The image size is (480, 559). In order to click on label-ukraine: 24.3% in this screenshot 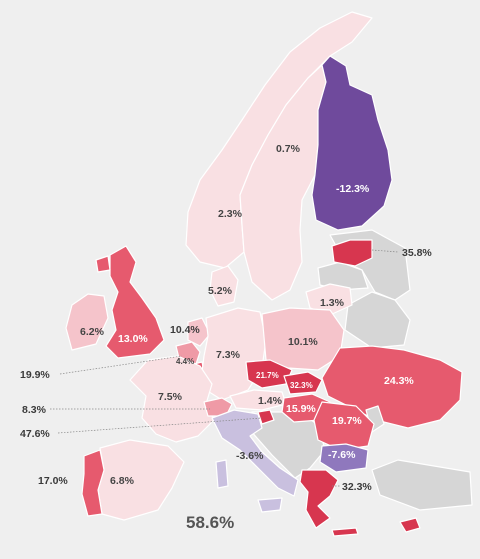, I will do `click(399, 381)`.